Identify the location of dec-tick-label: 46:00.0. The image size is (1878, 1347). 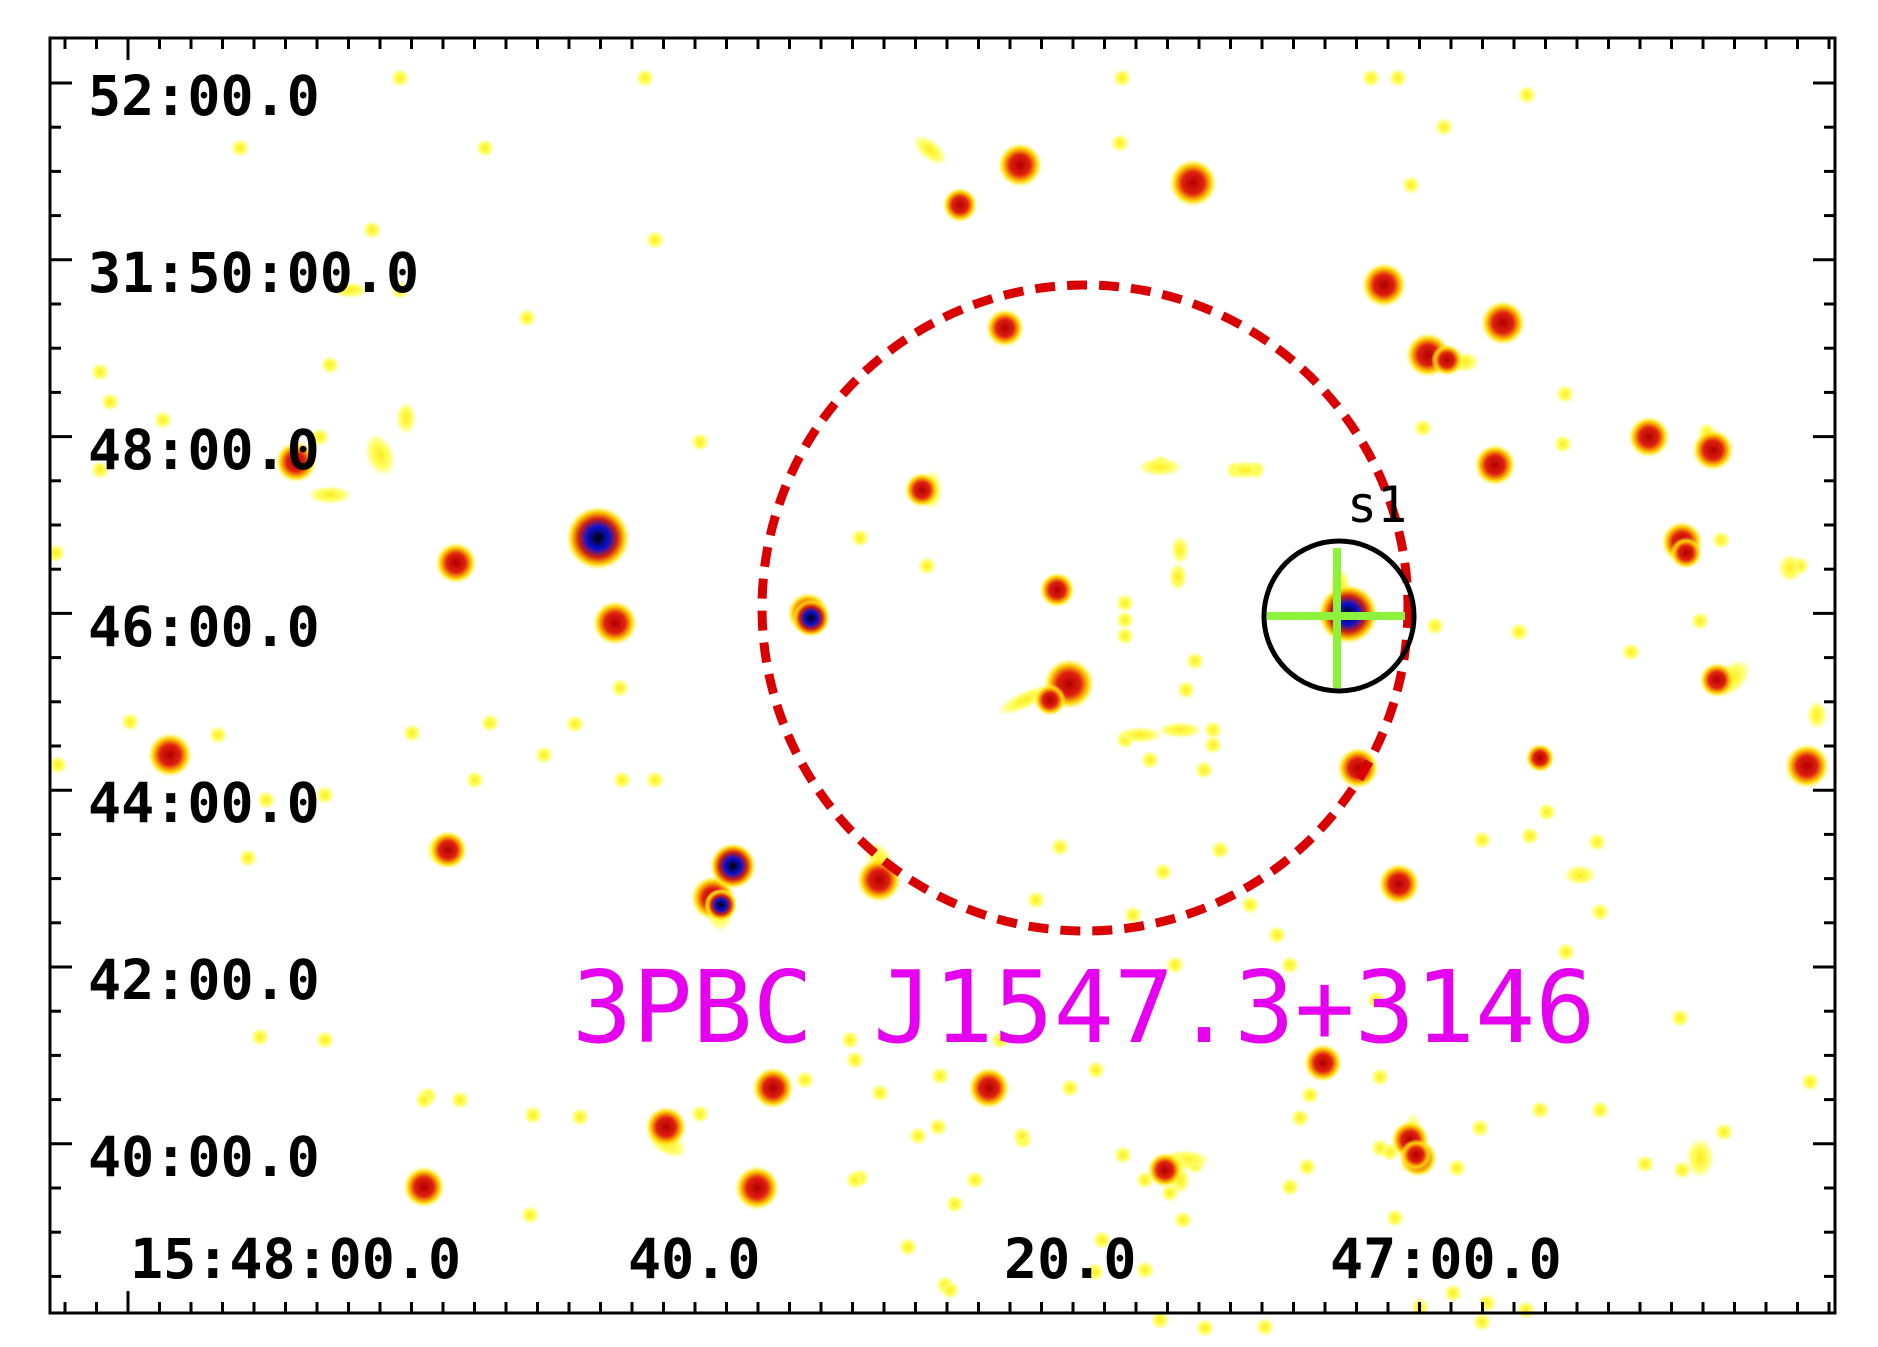
(204, 627).